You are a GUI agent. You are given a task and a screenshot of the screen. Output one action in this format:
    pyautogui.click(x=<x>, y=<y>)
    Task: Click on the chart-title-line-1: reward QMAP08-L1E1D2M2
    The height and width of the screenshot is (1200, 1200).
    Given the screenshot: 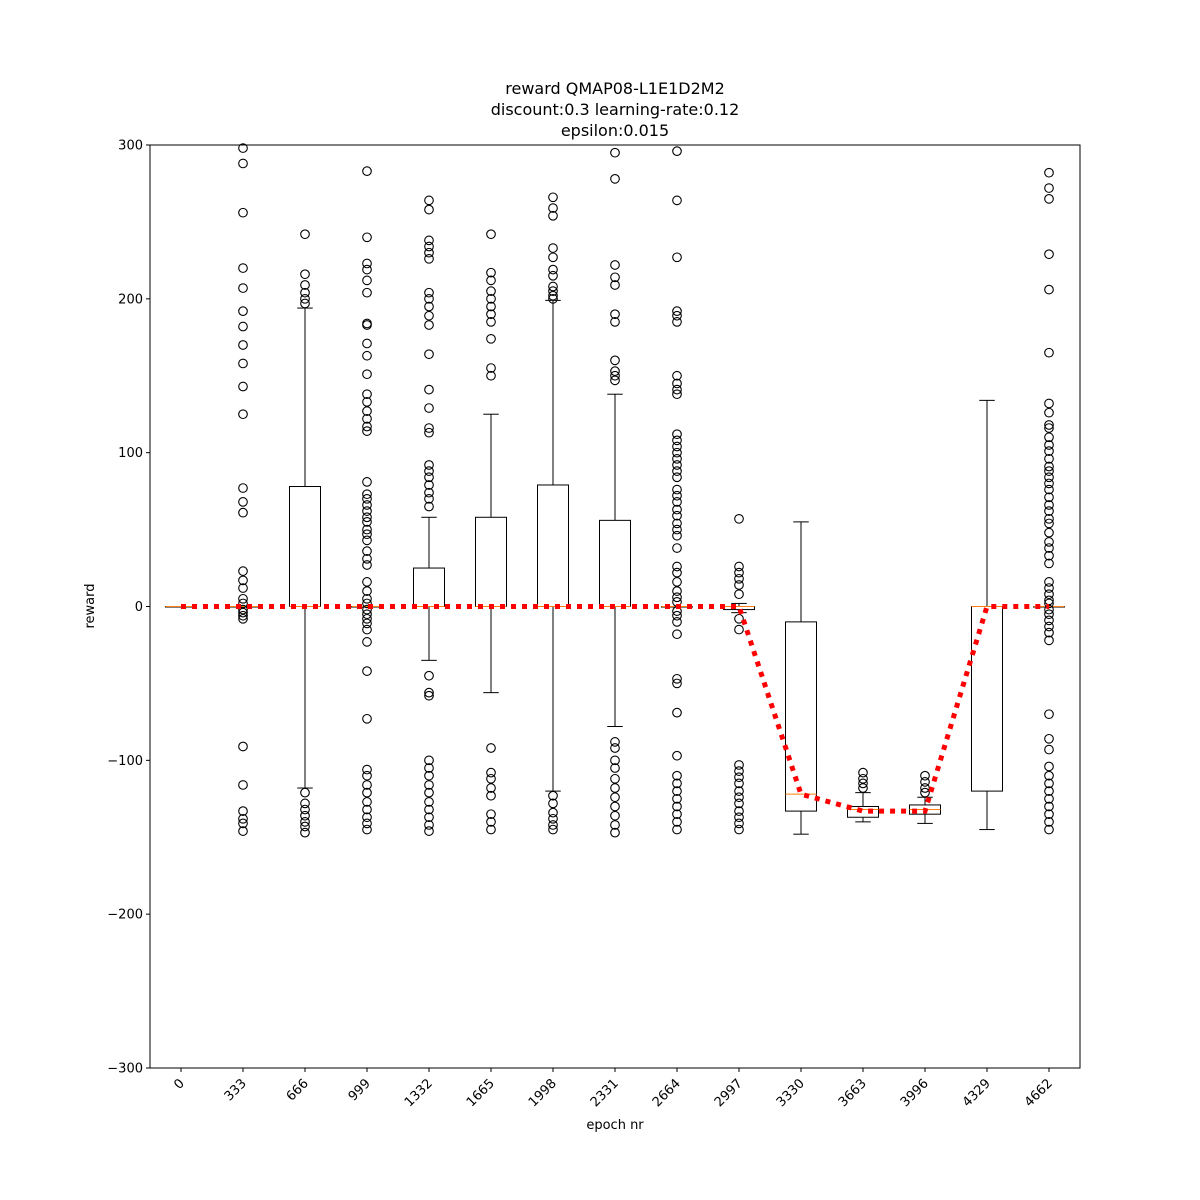 What is the action you would take?
    pyautogui.click(x=615, y=88)
    